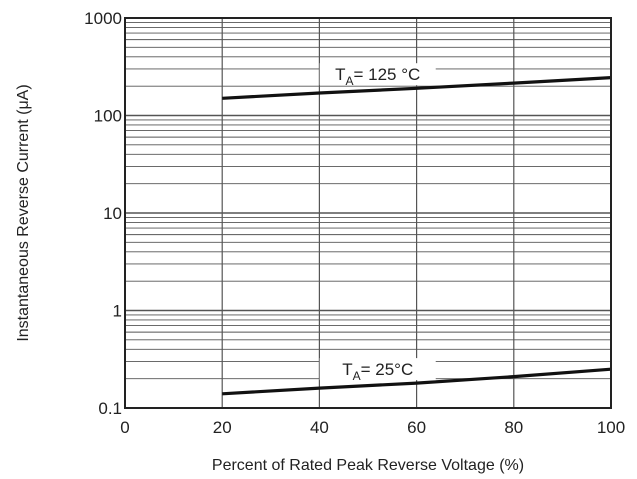 Image resolution: width=637 pixels, height=479 pixels. I want to click on y-tick-label: 1000, so click(103, 18).